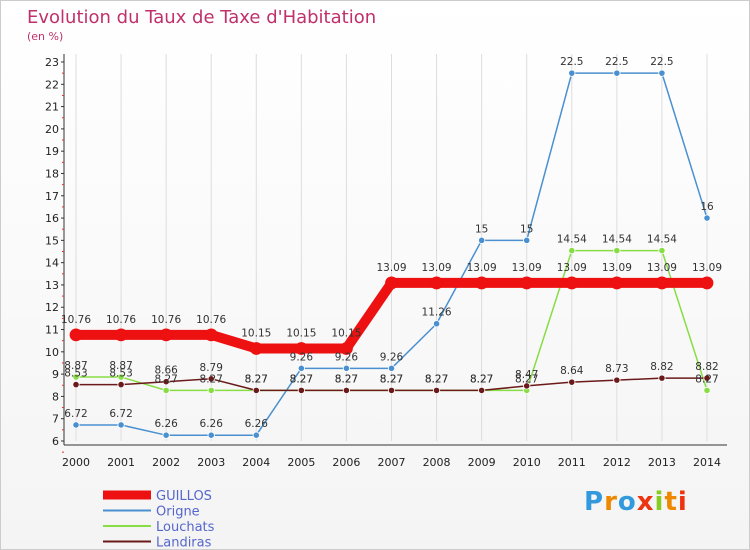 The height and width of the screenshot is (550, 750). What do you see at coordinates (301, 368) in the screenshot?
I see `point-origne-2005` at bounding box center [301, 368].